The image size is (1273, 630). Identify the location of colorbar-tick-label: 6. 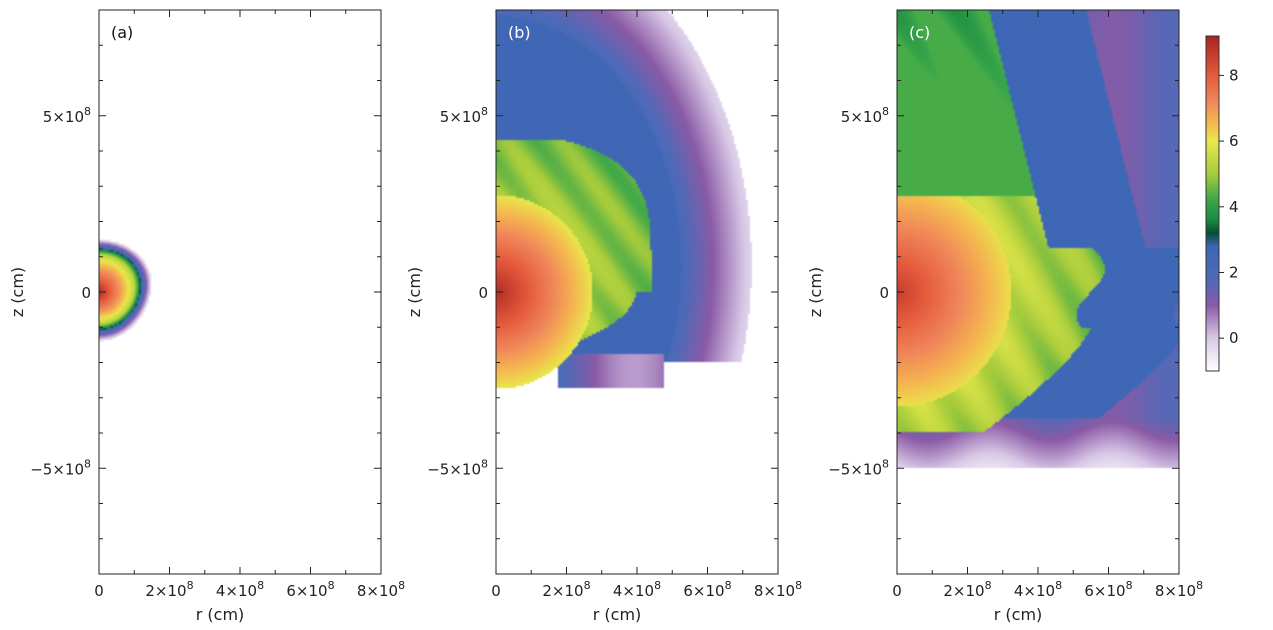
(1234, 141).